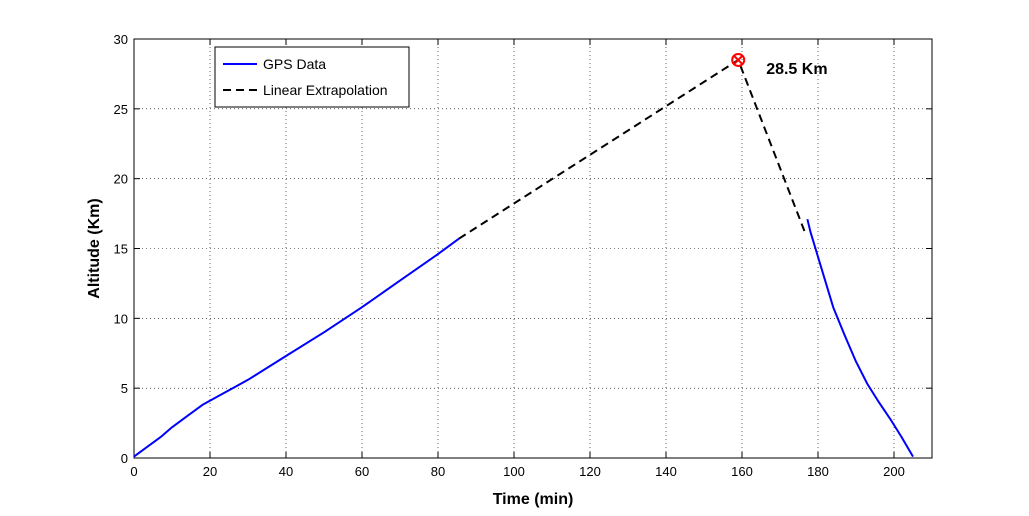  What do you see at coordinates (590, 471) in the screenshot?
I see `x-tick-label: 120` at bounding box center [590, 471].